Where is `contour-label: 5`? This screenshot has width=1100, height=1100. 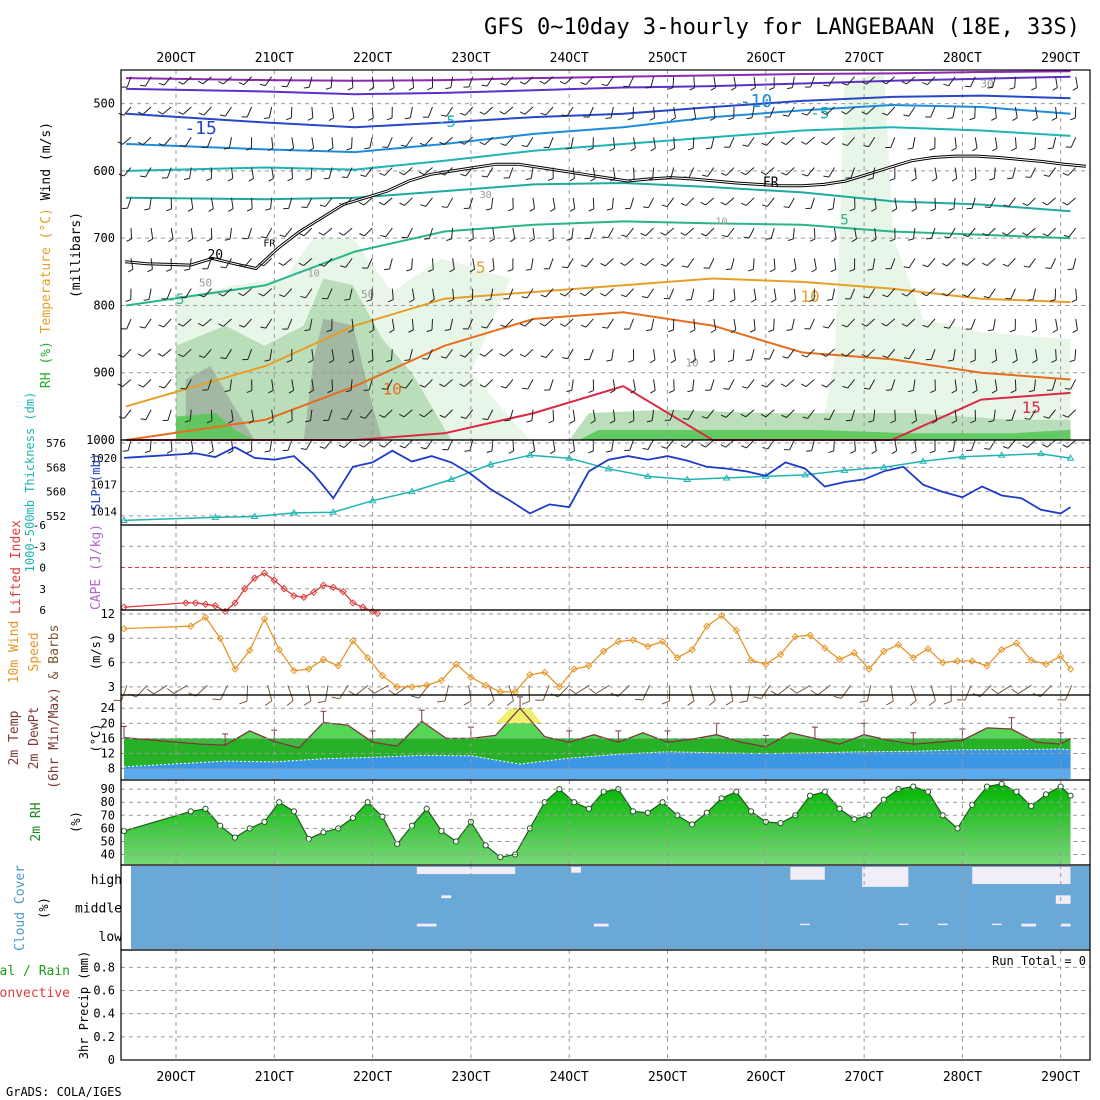 contour-label: 5 is located at coordinates (844, 221).